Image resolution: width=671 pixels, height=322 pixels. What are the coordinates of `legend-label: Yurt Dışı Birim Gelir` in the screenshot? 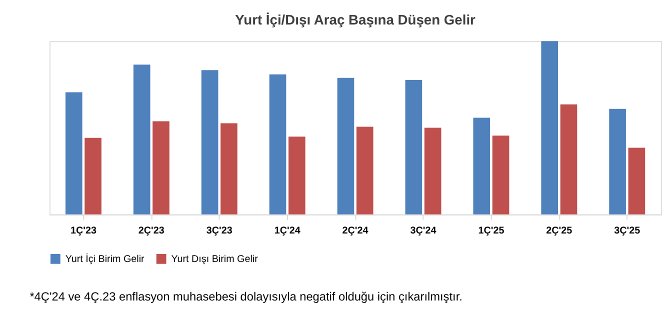 It's located at (215, 259).